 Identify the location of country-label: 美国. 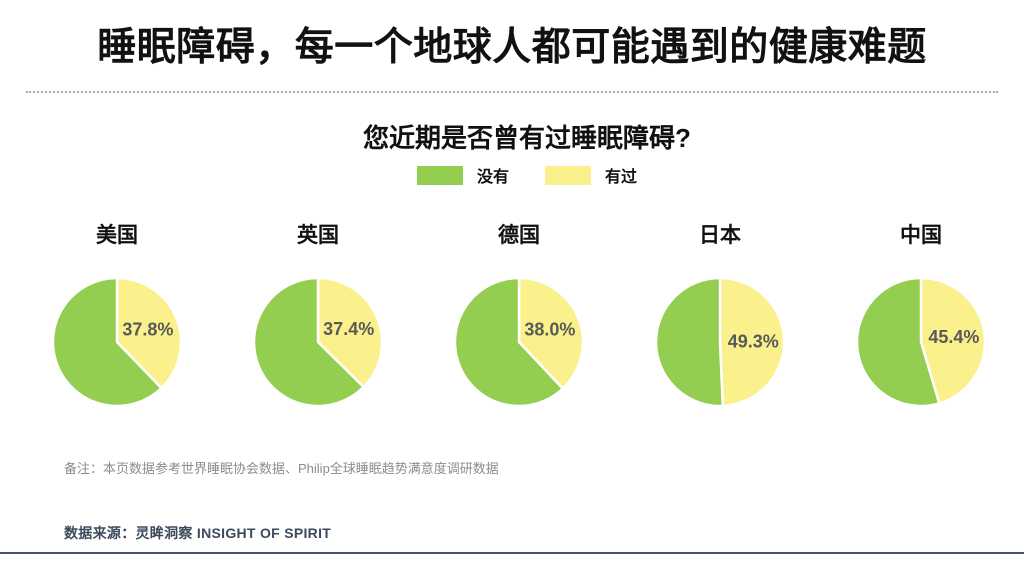
(117, 235).